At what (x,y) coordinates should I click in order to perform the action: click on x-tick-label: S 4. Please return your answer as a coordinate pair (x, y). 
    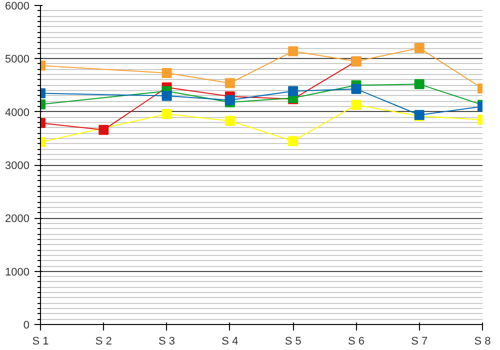
    Looking at the image, I should click on (230, 342).